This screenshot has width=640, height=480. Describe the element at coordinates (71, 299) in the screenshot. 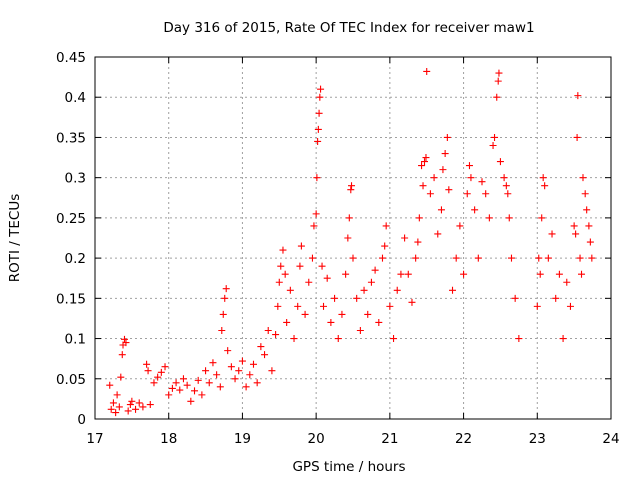

I see `y-tick-label: 0.15` at that location.